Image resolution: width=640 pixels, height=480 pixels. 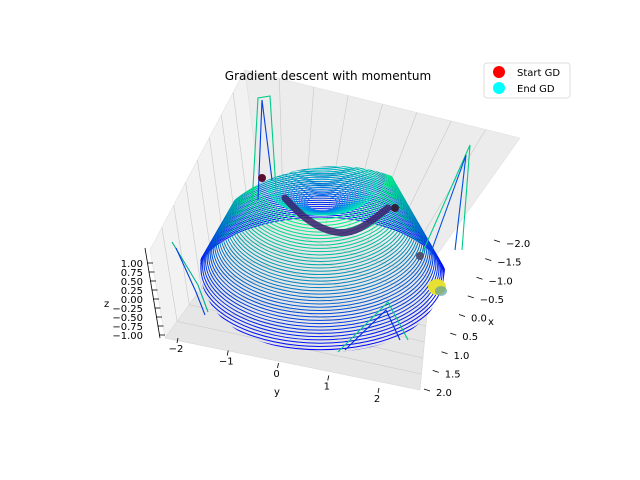 I want to click on gd-point, so click(x=395, y=208).